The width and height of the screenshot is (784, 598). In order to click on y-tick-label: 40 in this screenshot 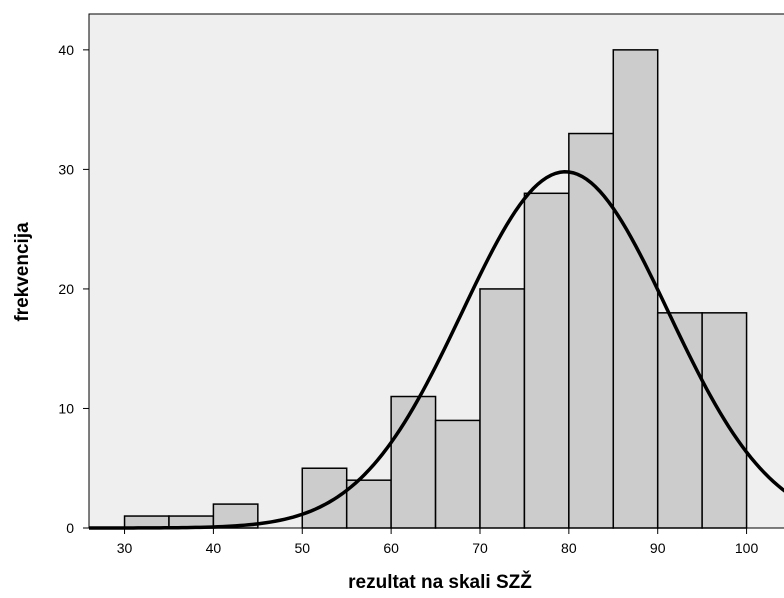, I will do `click(66, 50)`.